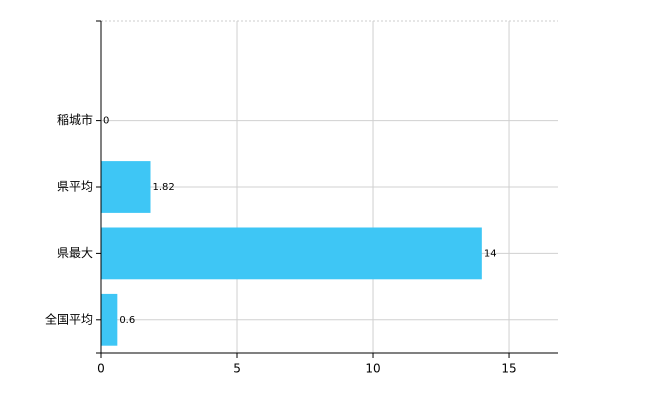 This screenshot has height=400, width=650. I want to click on x-tick-label: 0, so click(101, 369).